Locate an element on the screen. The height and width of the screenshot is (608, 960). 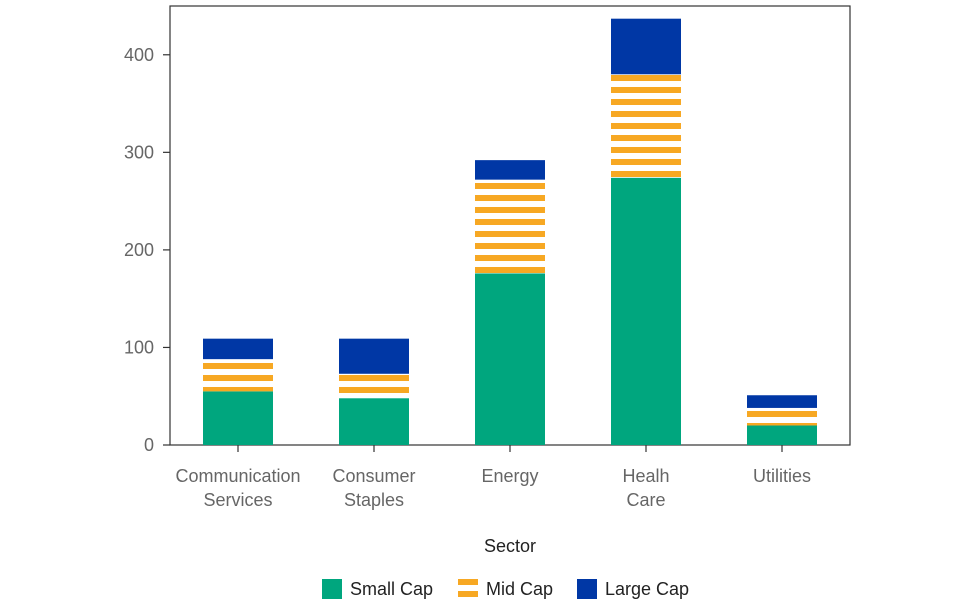
legend-label-large-cap: Large Cap is located at coordinates (647, 589).